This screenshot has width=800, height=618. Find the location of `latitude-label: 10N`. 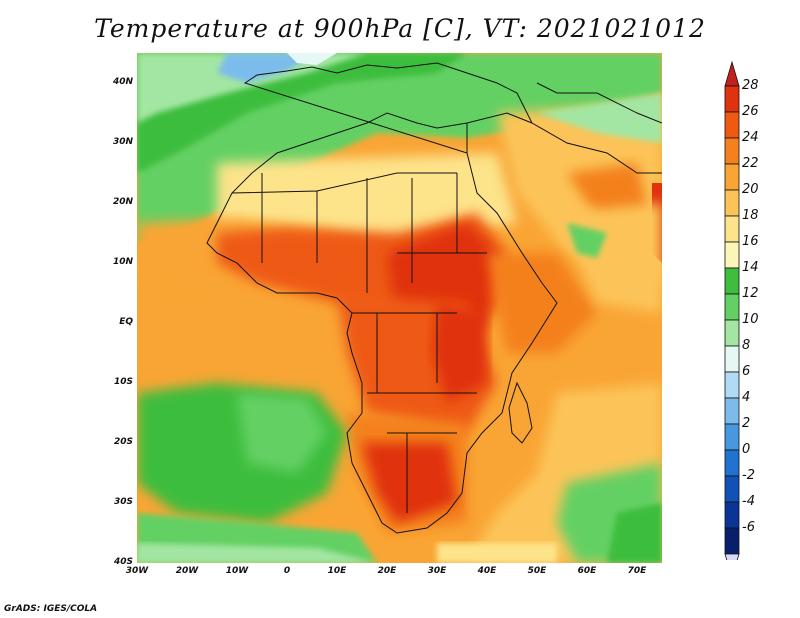

latitude-label: 10N is located at coordinates (122, 262).